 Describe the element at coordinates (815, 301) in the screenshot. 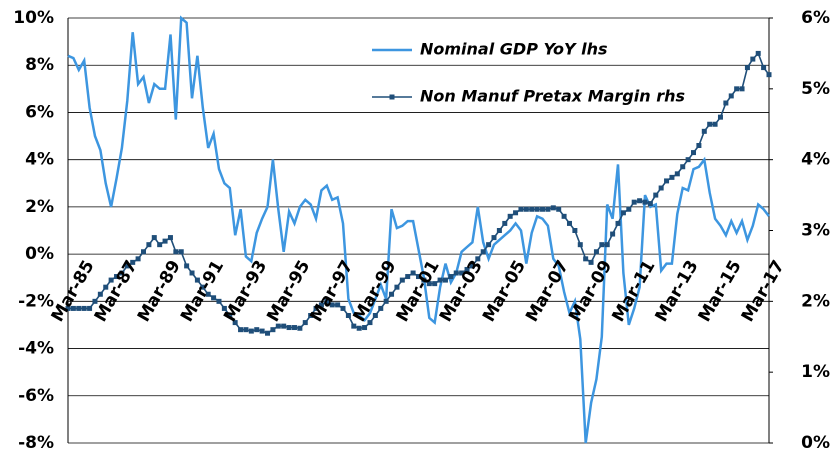

I see `y2-tick-label: 2%` at that location.